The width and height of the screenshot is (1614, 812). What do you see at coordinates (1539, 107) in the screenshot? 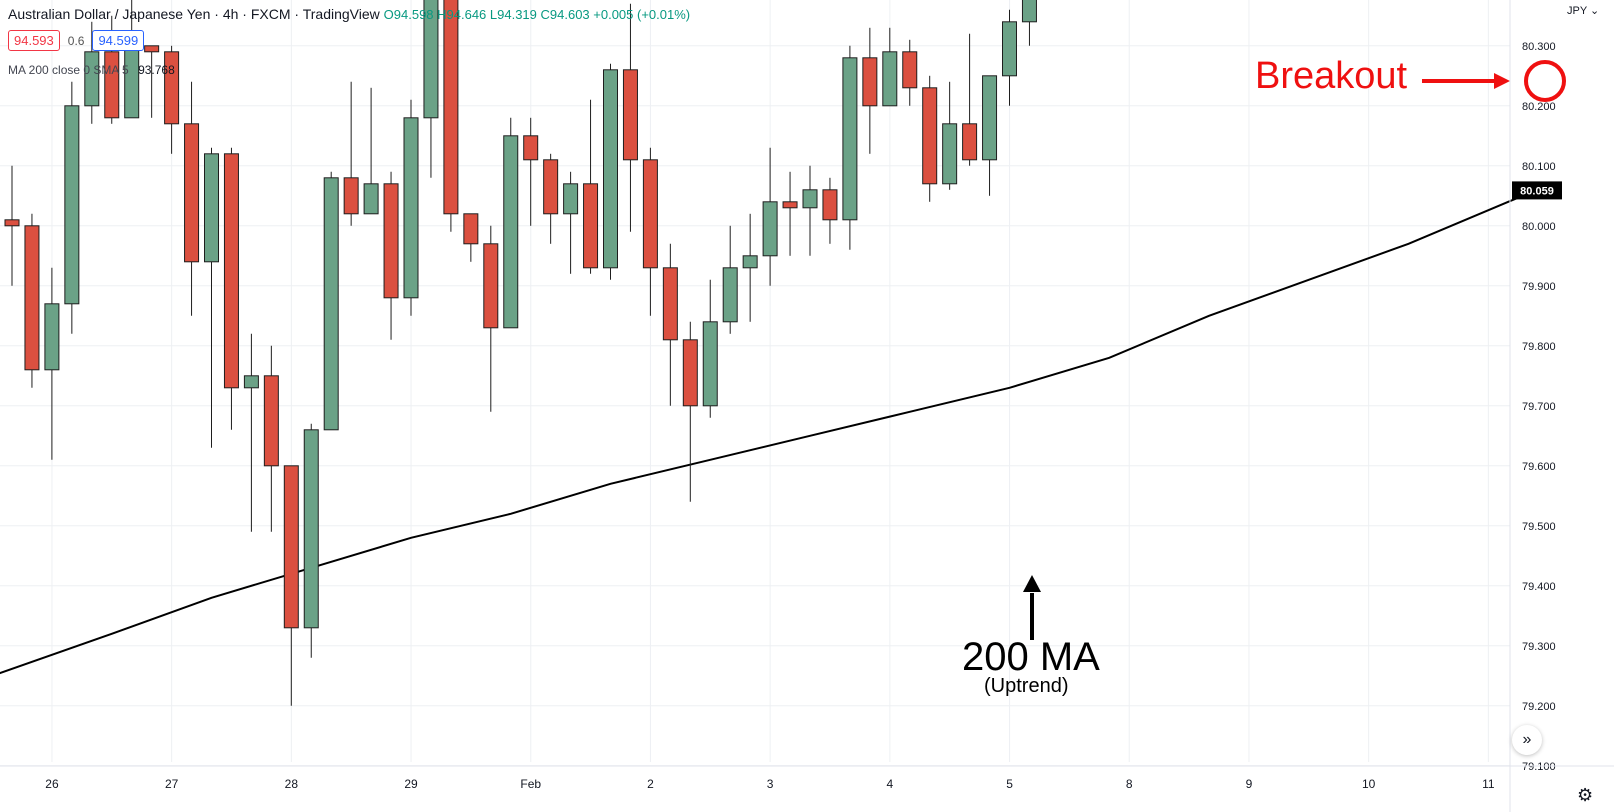
I see `y-tick-label: 80.200` at bounding box center [1539, 107].